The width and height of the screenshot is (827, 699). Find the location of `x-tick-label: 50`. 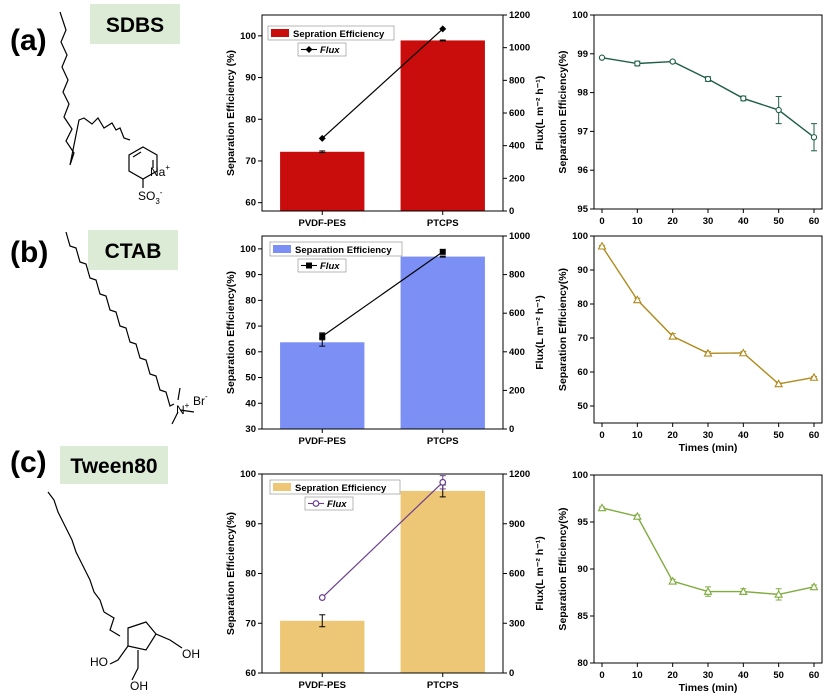

x-tick-label: 50 is located at coordinates (778, 675).